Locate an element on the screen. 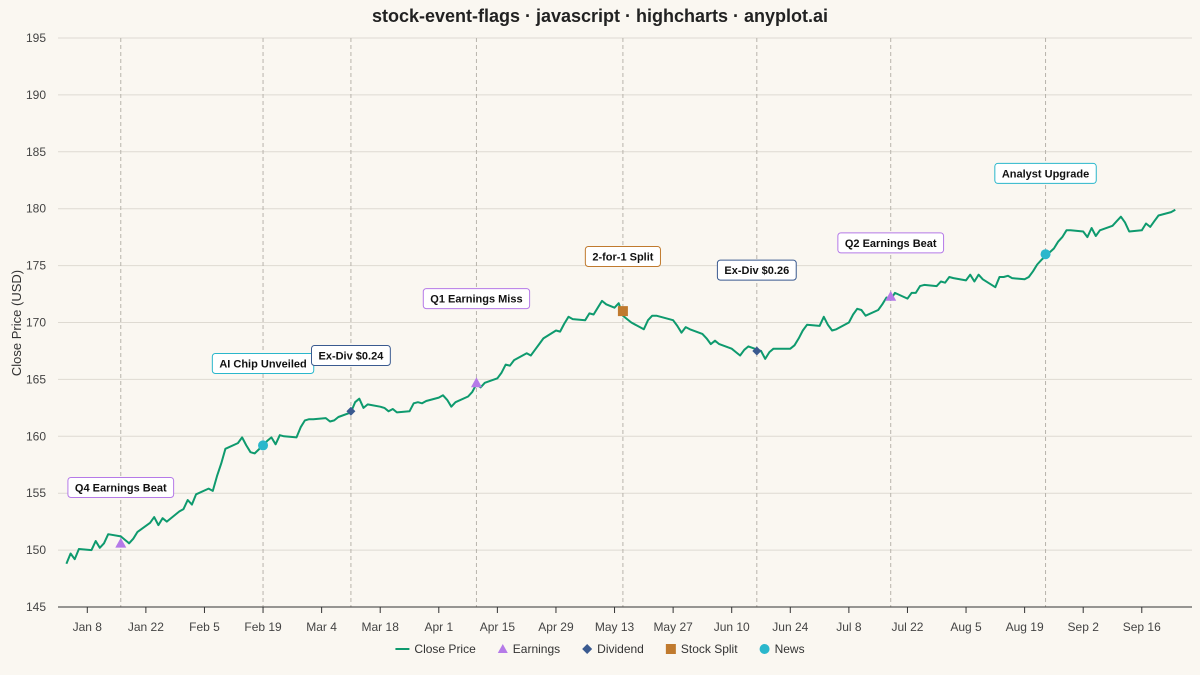  y-tick-label: 185 is located at coordinates (36, 152).